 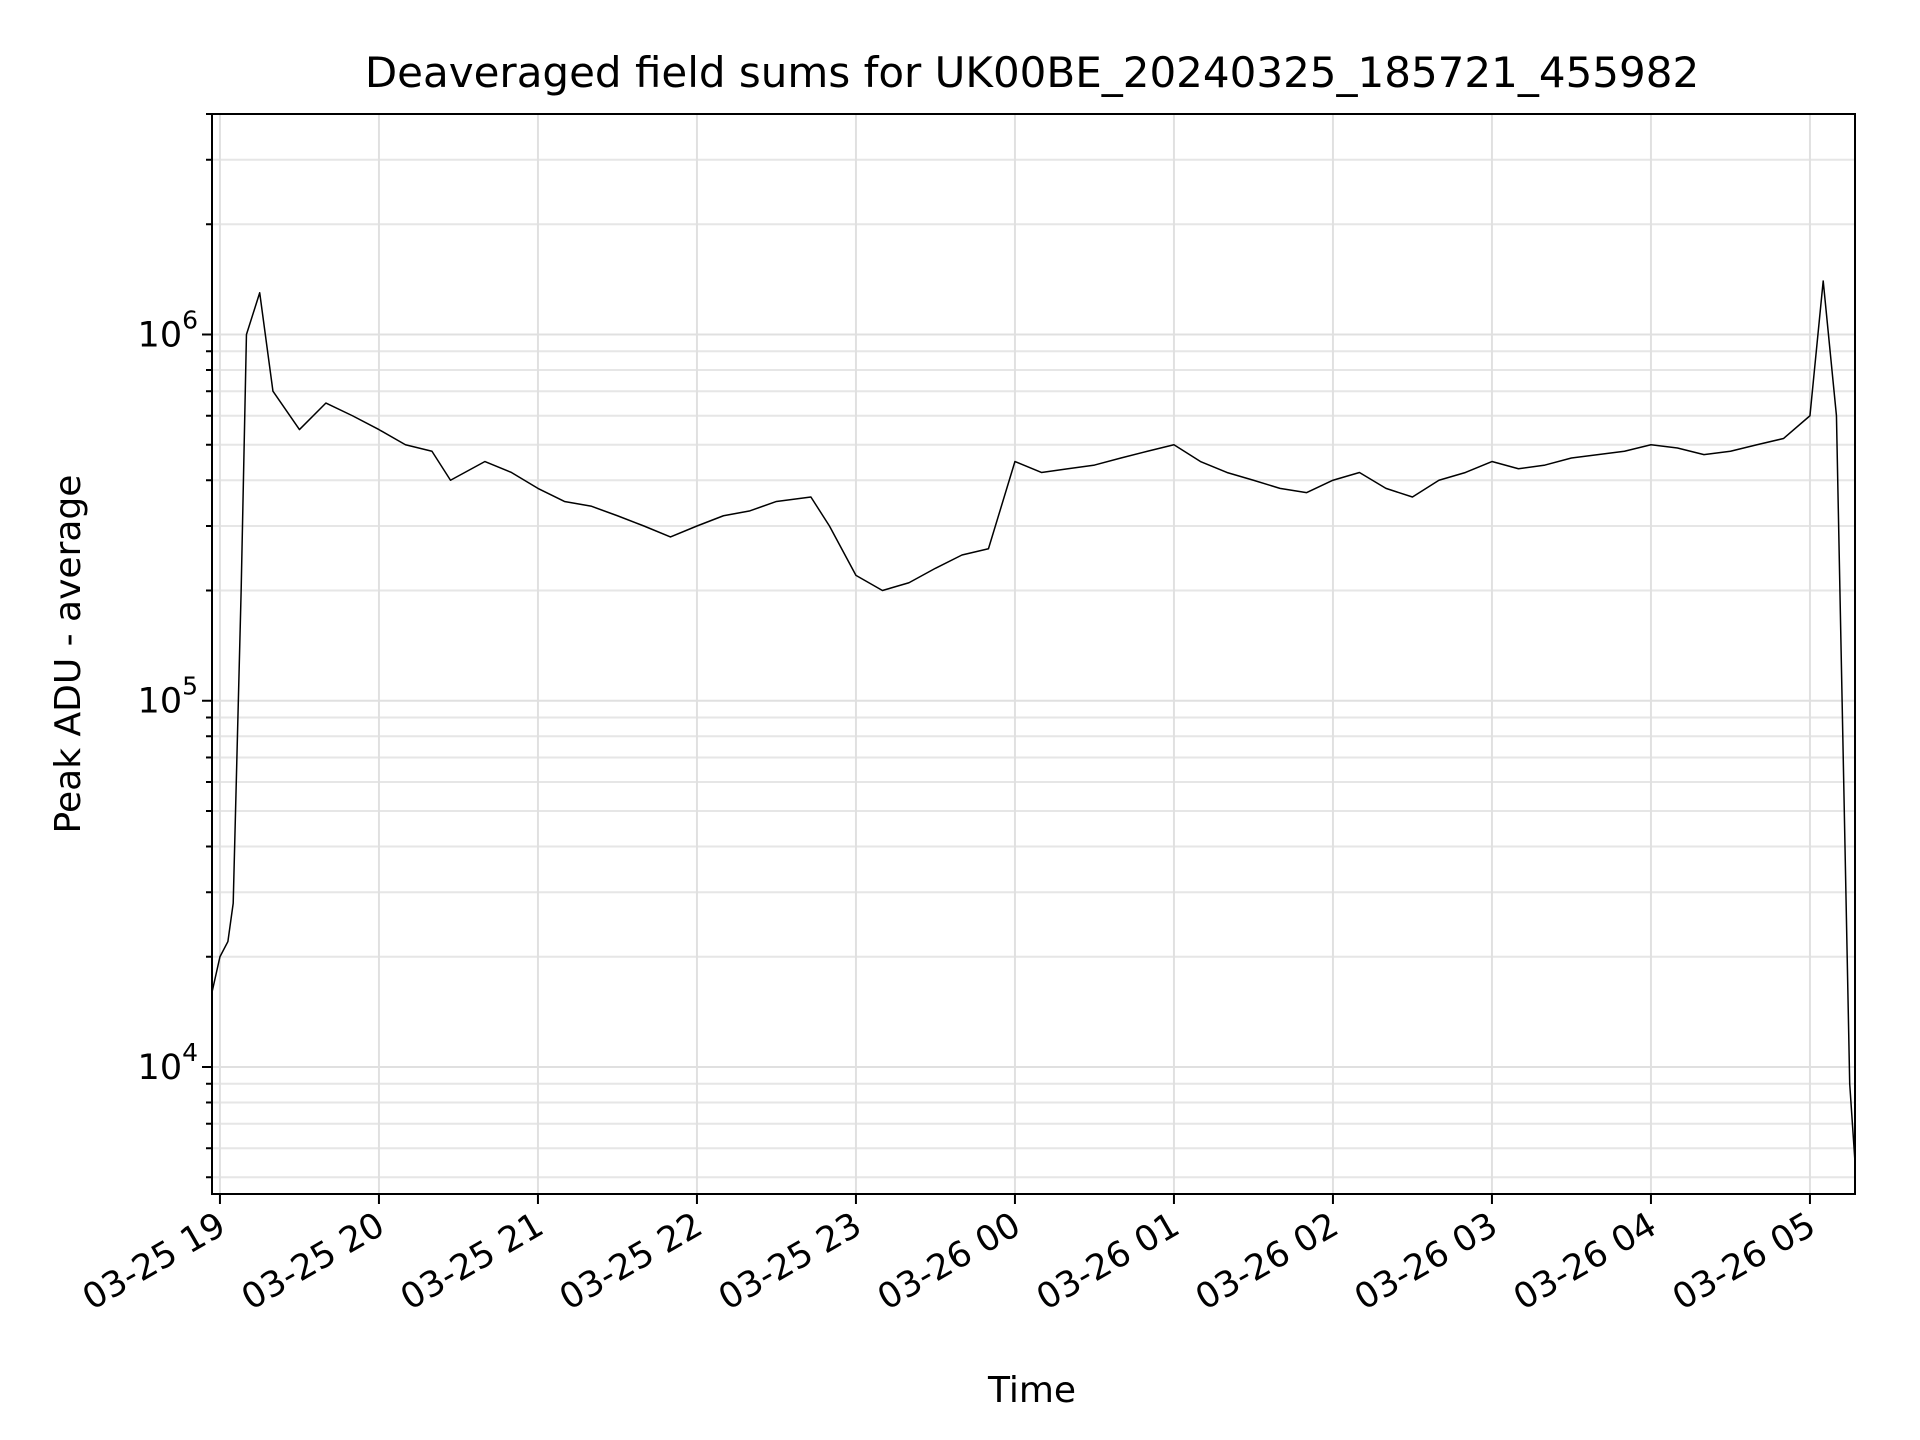 I want to click on x-tick-label: 03-26 04, so click(x=1585, y=1261).